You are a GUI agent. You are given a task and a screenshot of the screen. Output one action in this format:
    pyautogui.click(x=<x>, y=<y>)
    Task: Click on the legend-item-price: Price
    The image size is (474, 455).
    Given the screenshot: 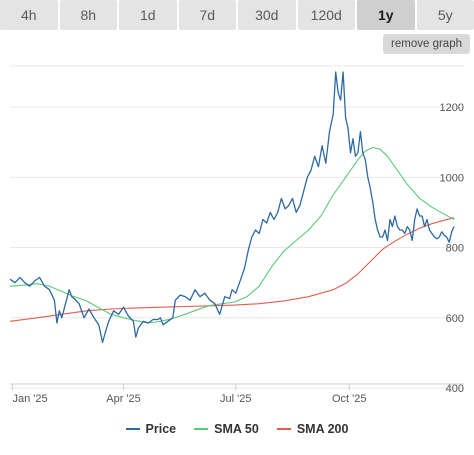 What is the action you would take?
    pyautogui.click(x=151, y=429)
    